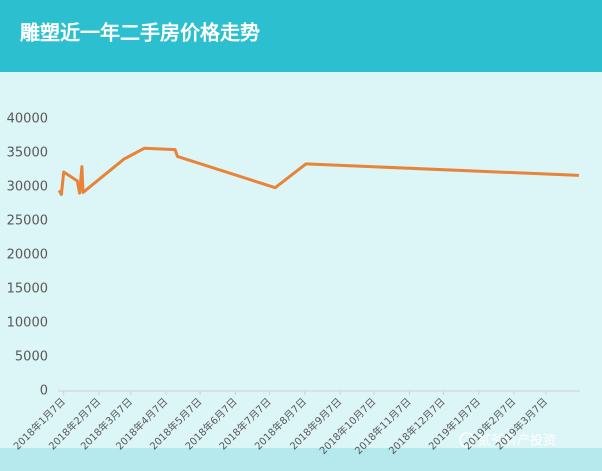  Describe the element at coordinates (27, 289) in the screenshot. I see `y-tick-label: 15000` at that location.